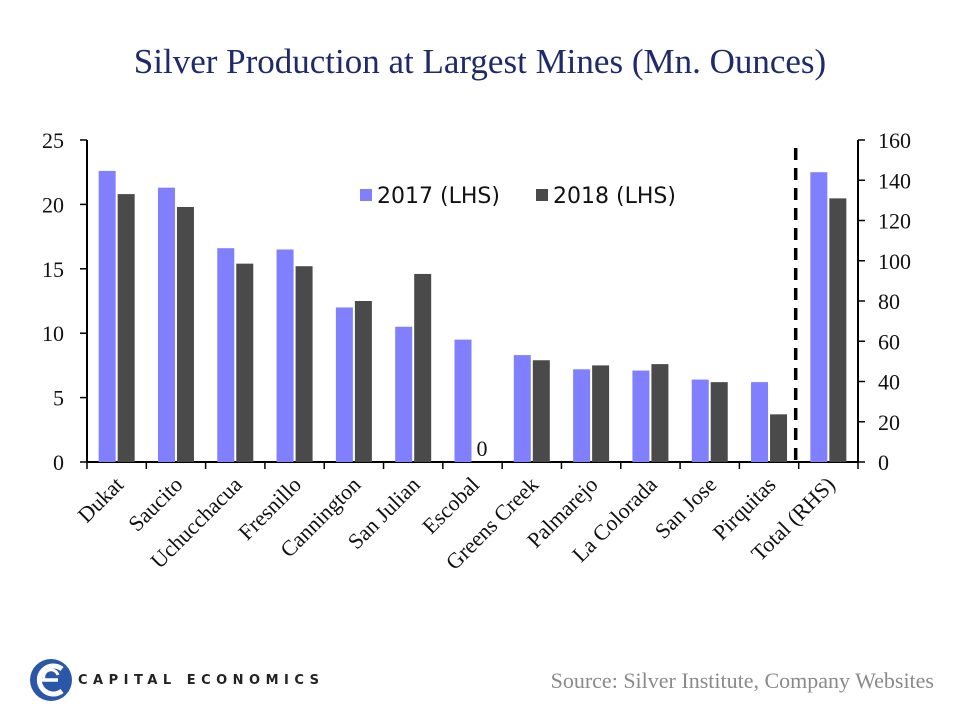 The height and width of the screenshot is (720, 960). I want to click on bar-2017-escobal, so click(463, 400).